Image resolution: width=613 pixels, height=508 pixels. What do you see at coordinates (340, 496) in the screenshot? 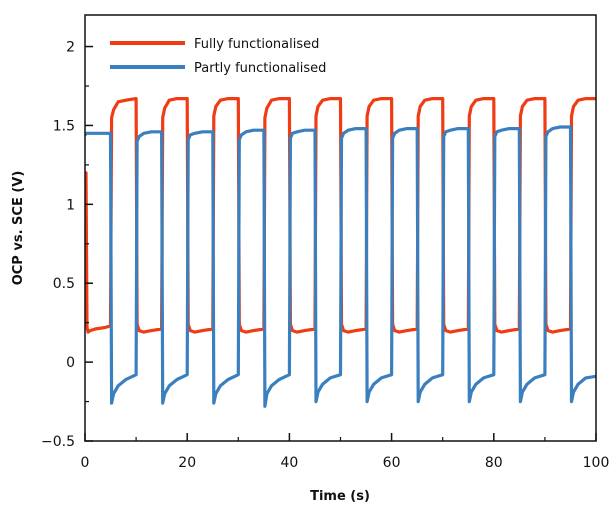
I see `x-axis-title: Time (s)` at bounding box center [340, 496].